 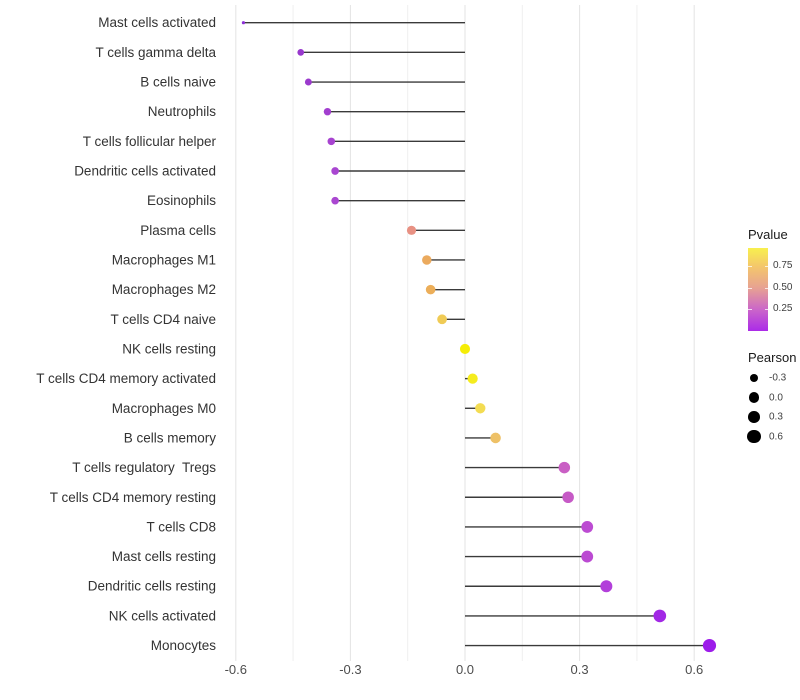 What do you see at coordinates (236, 669) in the screenshot?
I see `x-tick-label: -0.6` at bounding box center [236, 669].